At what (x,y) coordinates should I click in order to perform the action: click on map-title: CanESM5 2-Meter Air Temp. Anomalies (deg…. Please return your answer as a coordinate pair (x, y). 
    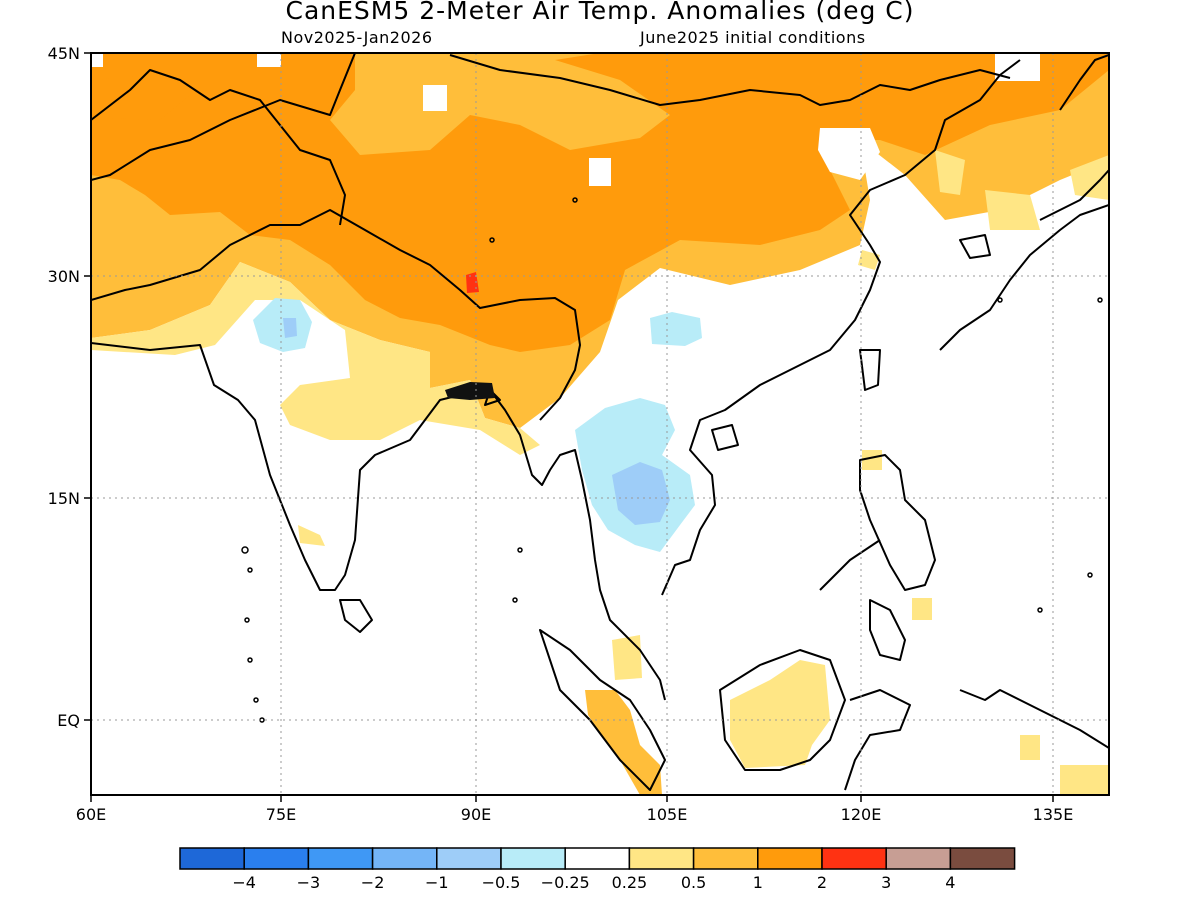
    Looking at the image, I should click on (600, 12).